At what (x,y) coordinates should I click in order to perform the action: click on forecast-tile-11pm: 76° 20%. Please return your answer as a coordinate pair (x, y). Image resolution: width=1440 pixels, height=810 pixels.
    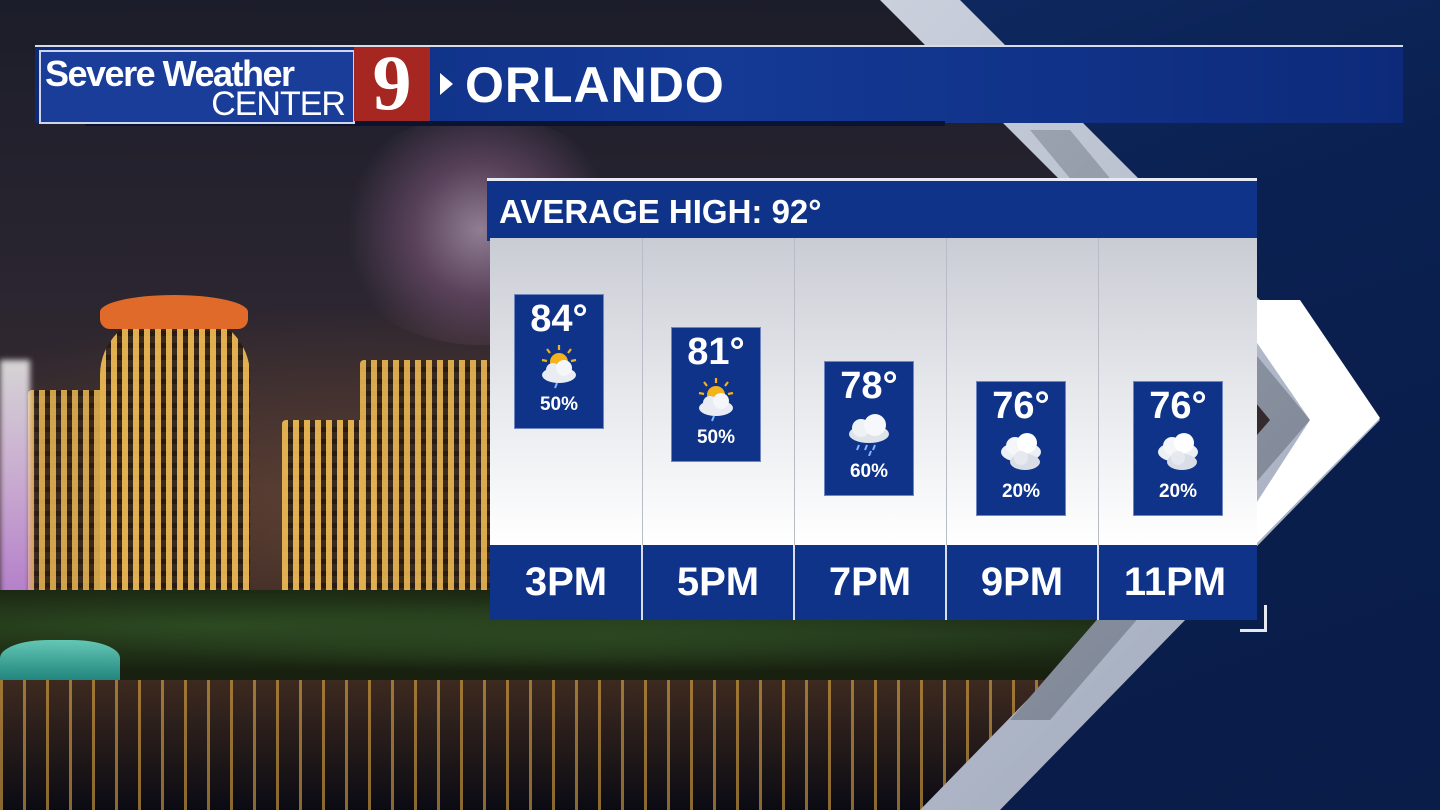
    Looking at the image, I should click on (1178, 448).